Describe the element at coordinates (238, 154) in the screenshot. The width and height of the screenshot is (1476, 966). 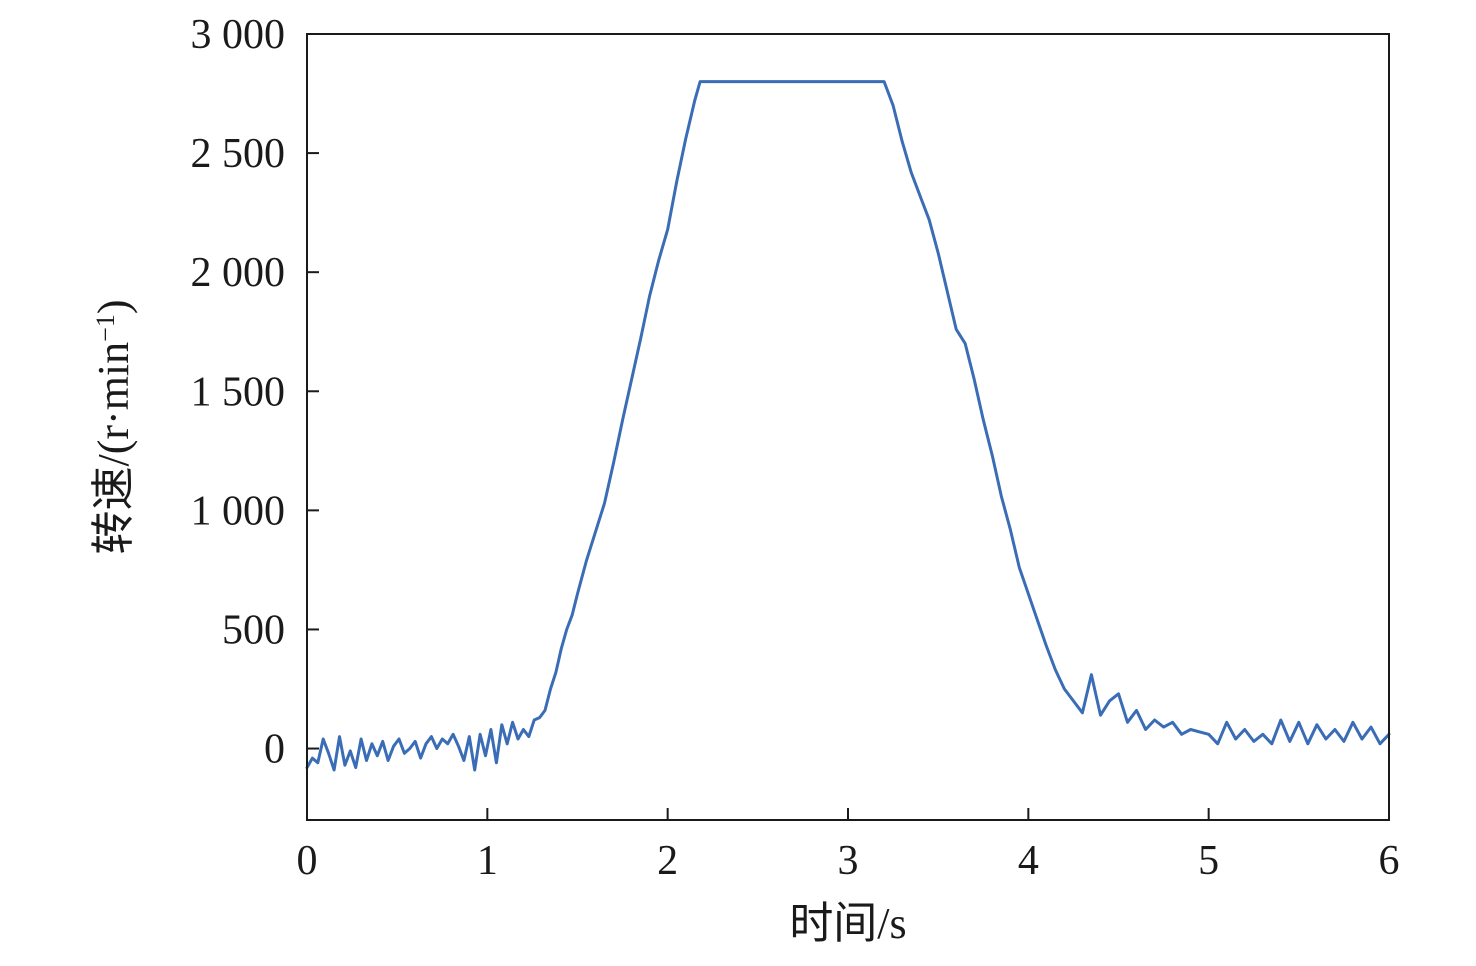
I see `y-tick-label: 2 500` at that location.